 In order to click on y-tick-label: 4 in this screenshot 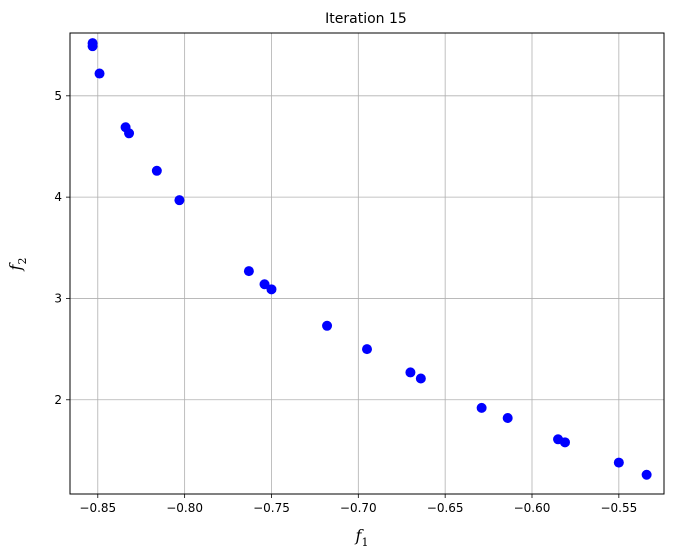, I will do `click(58, 197)`.